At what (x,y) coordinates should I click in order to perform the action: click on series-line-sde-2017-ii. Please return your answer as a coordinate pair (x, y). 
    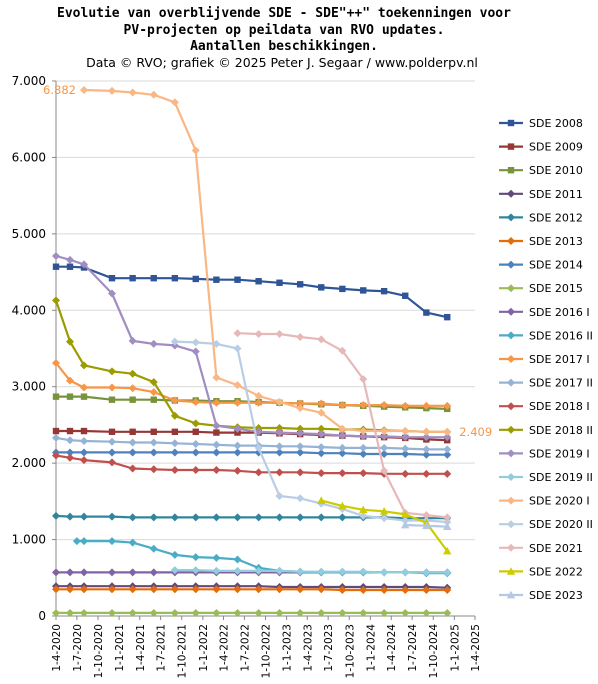
    Looking at the image, I should click on (251, 443).